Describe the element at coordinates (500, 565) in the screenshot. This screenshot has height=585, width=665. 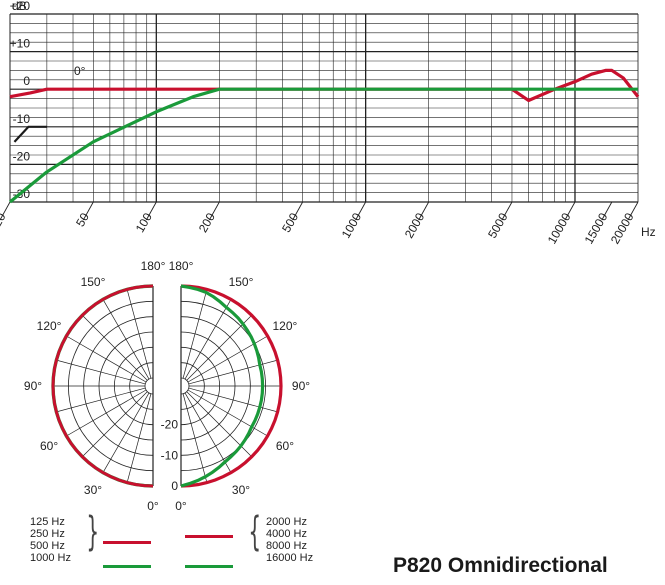
I see `product-title: P820 Omnidirectional` at that location.